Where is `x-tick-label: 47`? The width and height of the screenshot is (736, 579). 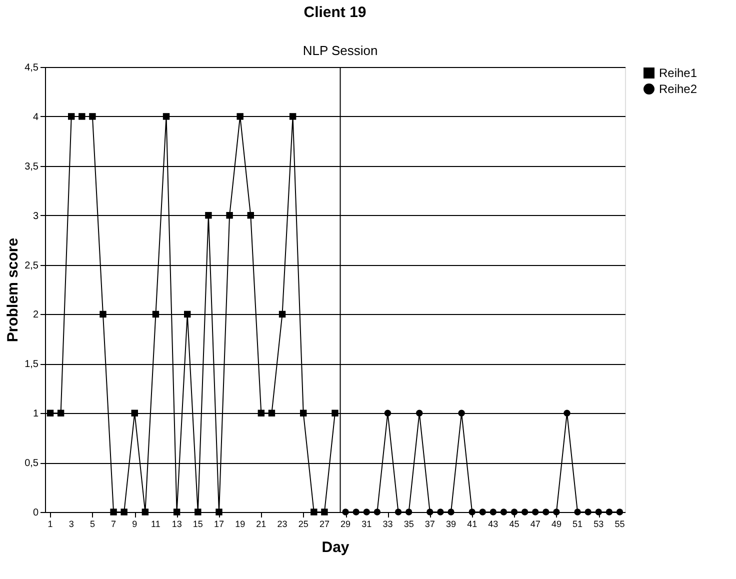 x-tick-label: 47 is located at coordinates (535, 524).